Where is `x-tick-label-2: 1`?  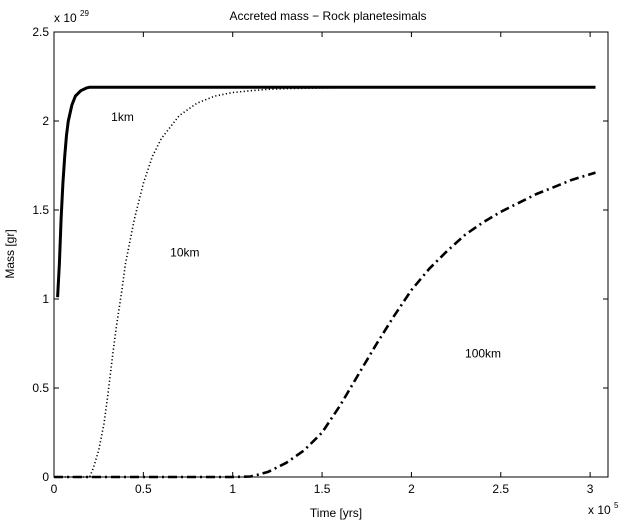
x-tick-label-2: 1 is located at coordinates (232, 489).